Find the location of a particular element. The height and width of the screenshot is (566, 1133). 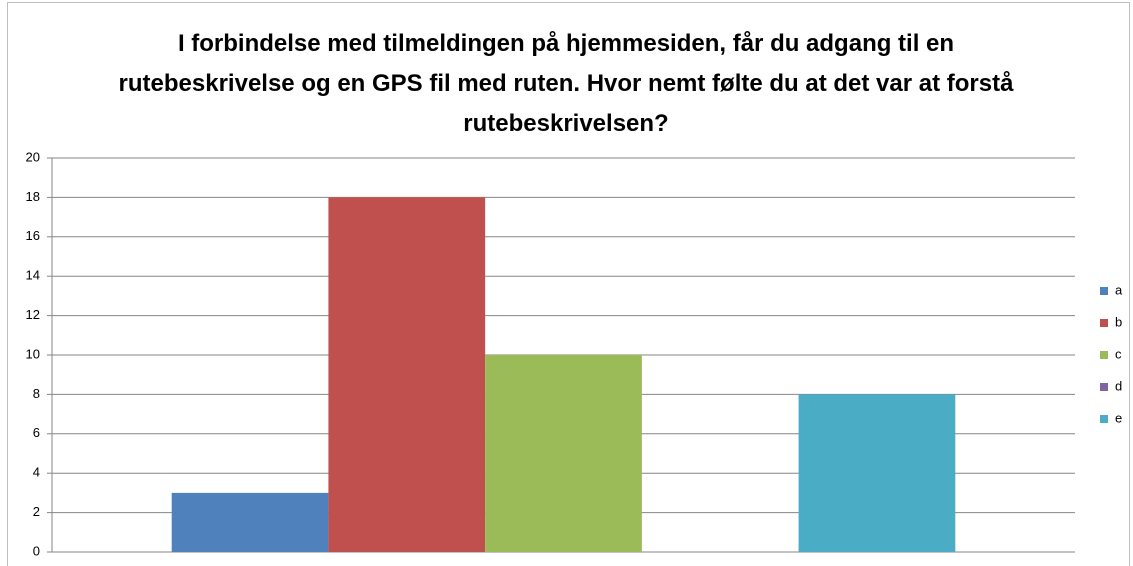

y-tick-label: 12 is located at coordinates (33, 314).